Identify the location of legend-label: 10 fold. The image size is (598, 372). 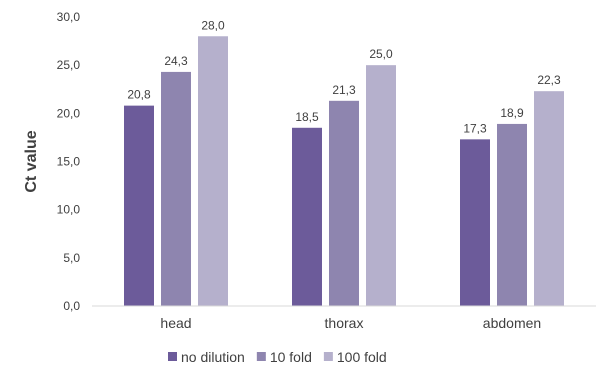
(291, 357).